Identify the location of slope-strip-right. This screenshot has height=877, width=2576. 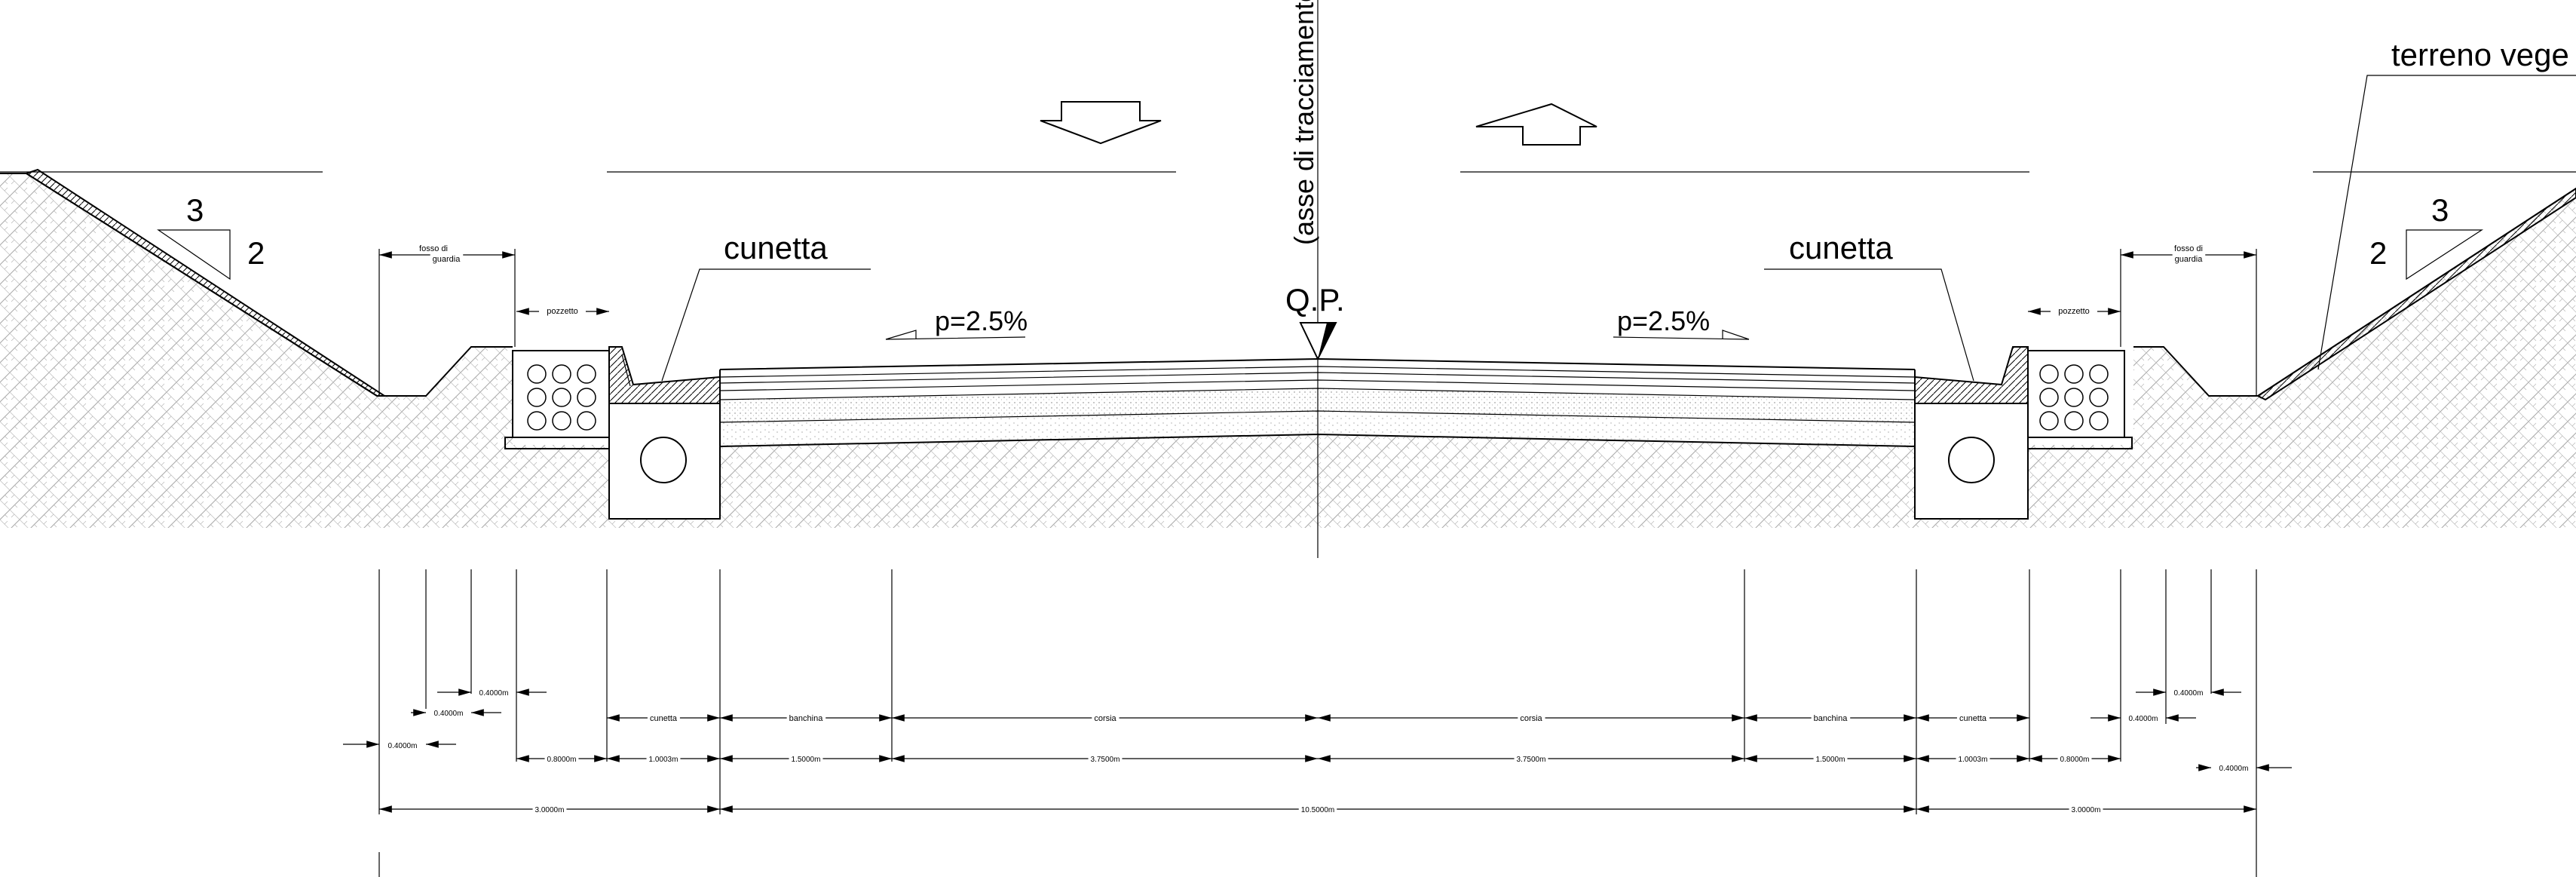
(2416, 294).